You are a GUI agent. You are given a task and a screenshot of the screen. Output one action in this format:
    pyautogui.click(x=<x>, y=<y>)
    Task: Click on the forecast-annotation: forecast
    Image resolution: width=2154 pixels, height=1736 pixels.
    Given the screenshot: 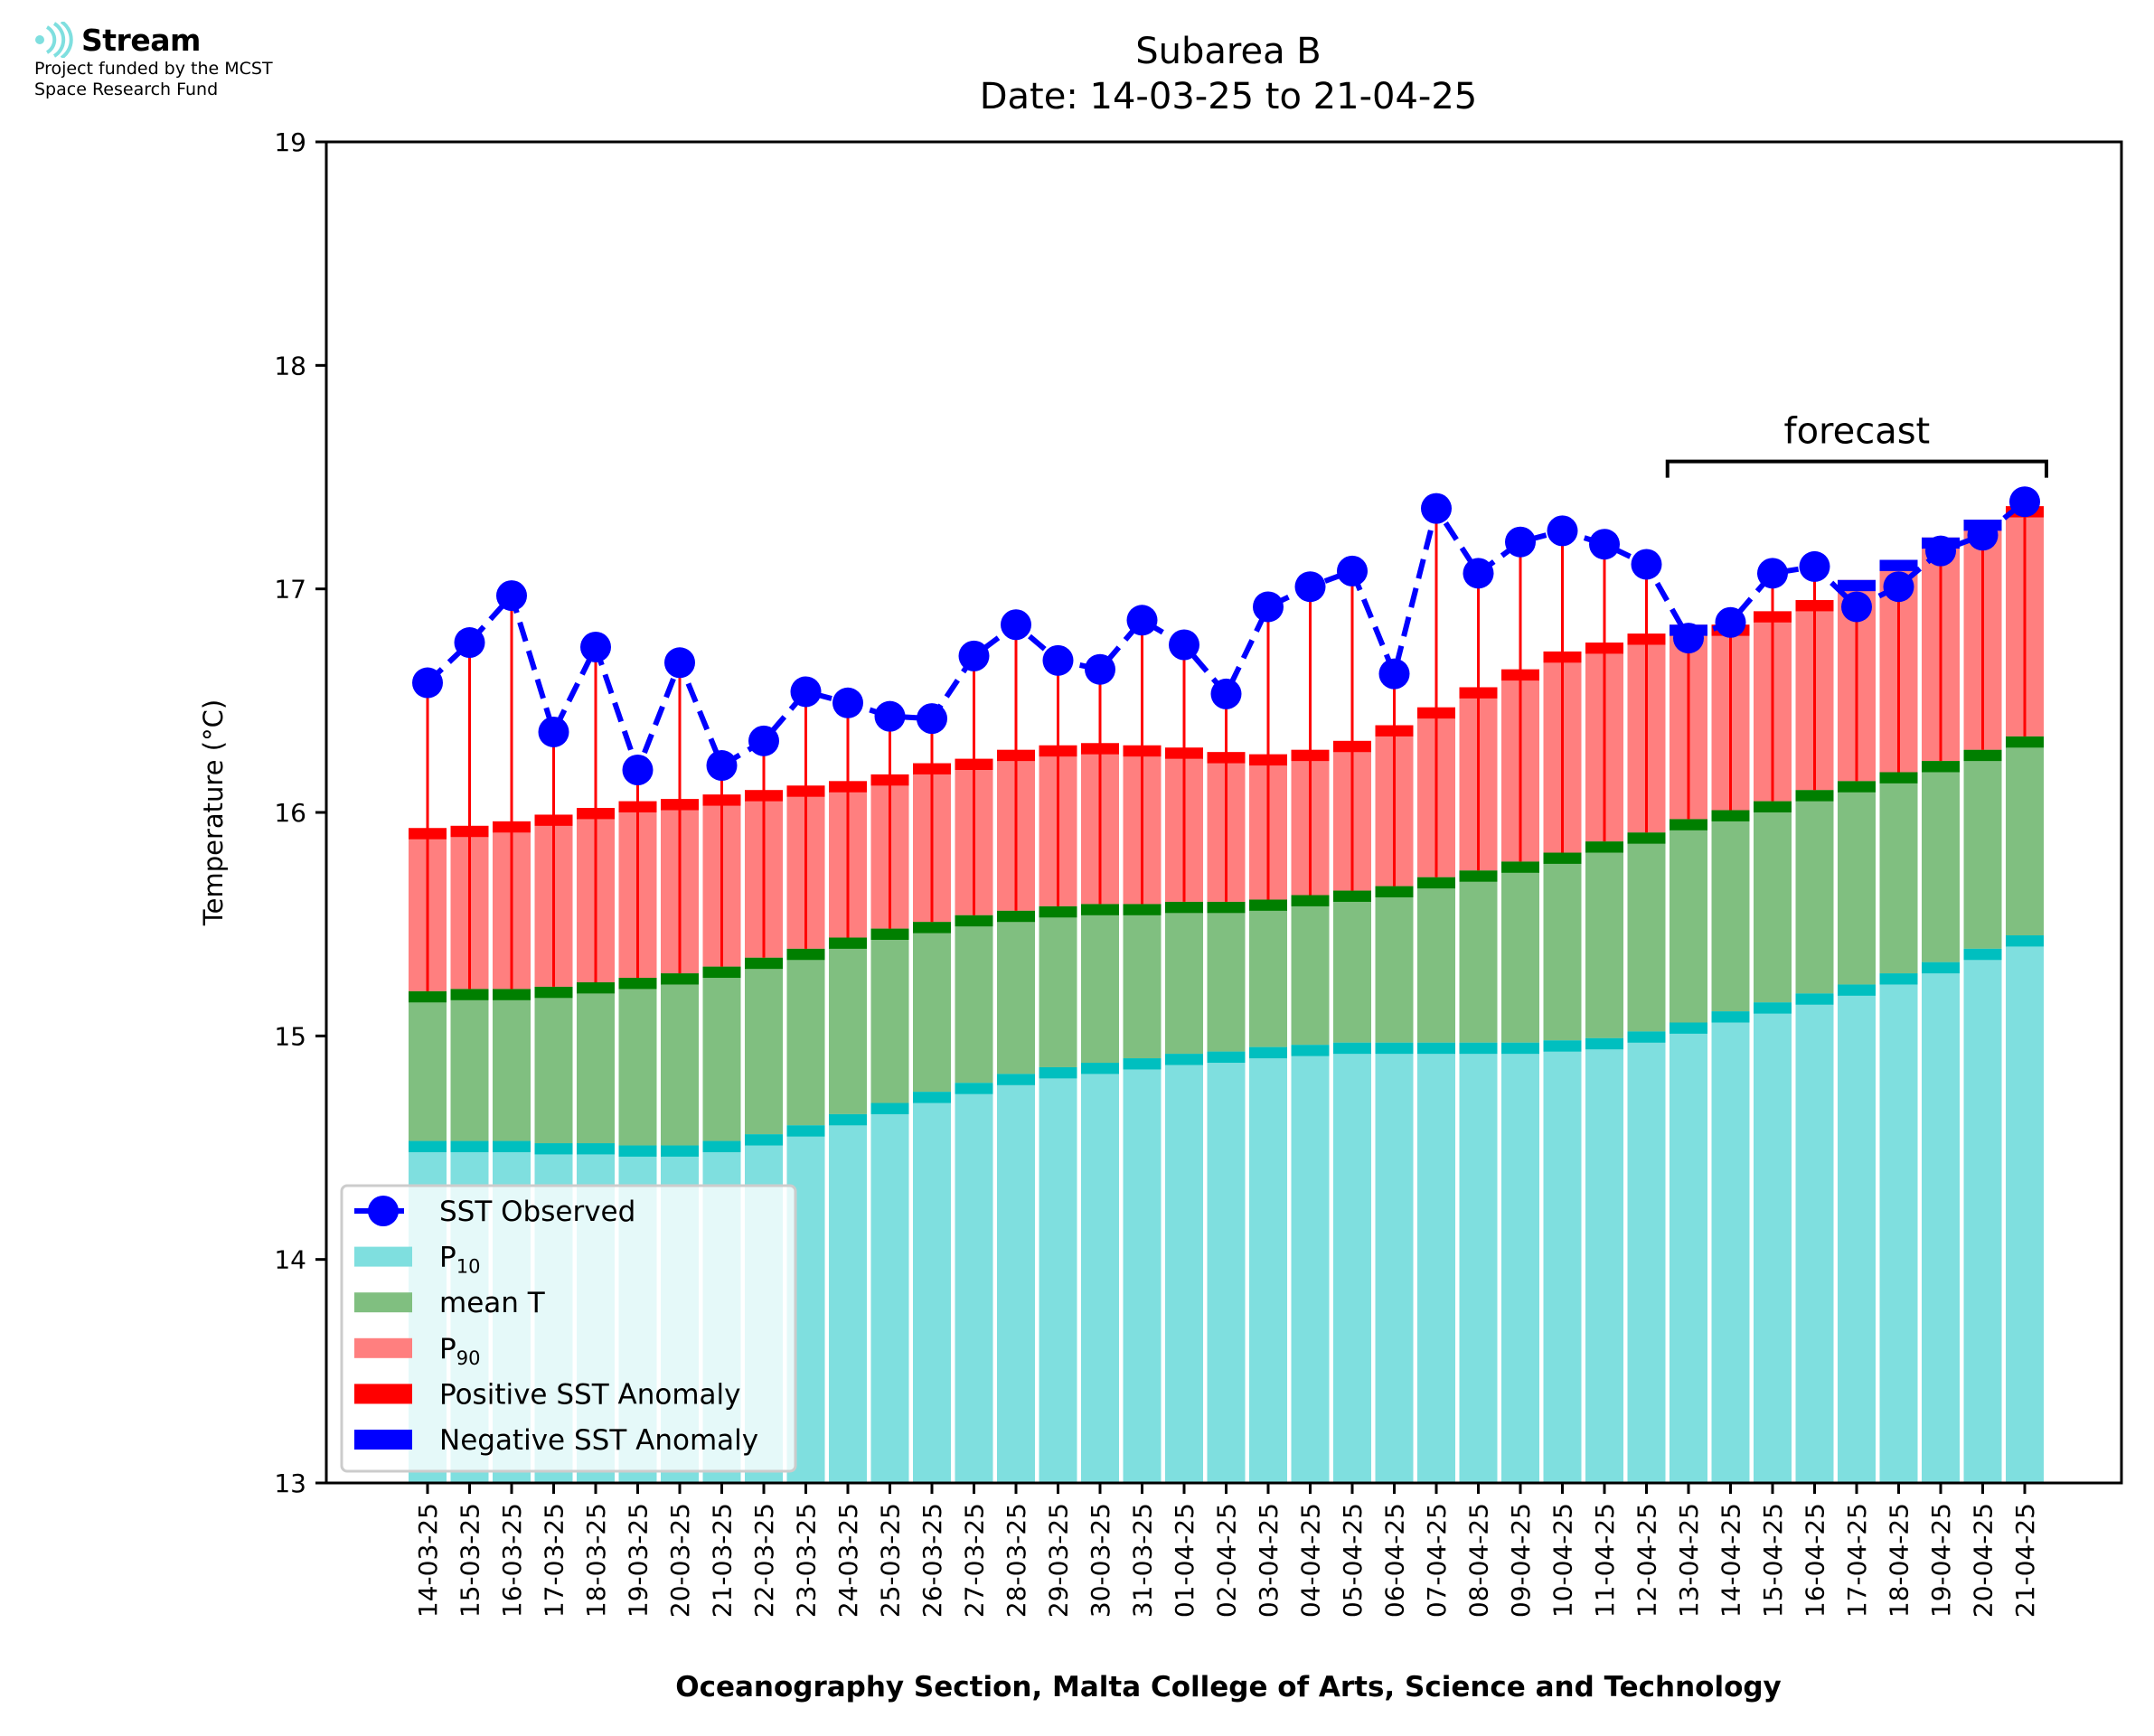 What is the action you would take?
    pyautogui.click(x=1856, y=445)
    